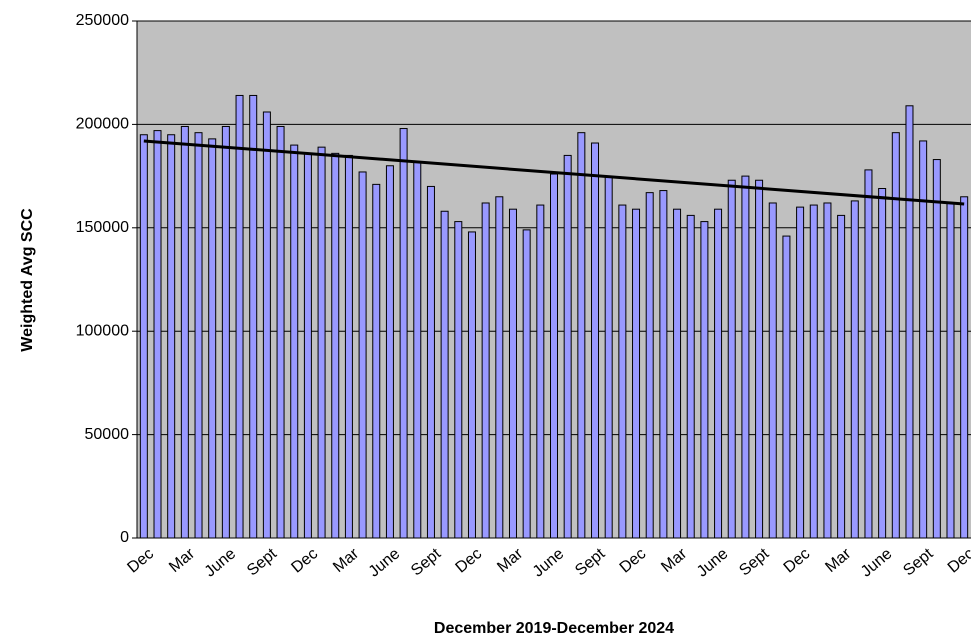 This screenshot has height=641, width=971. What do you see at coordinates (107, 434) in the screenshot?
I see `y-tick-label: 50000` at bounding box center [107, 434].